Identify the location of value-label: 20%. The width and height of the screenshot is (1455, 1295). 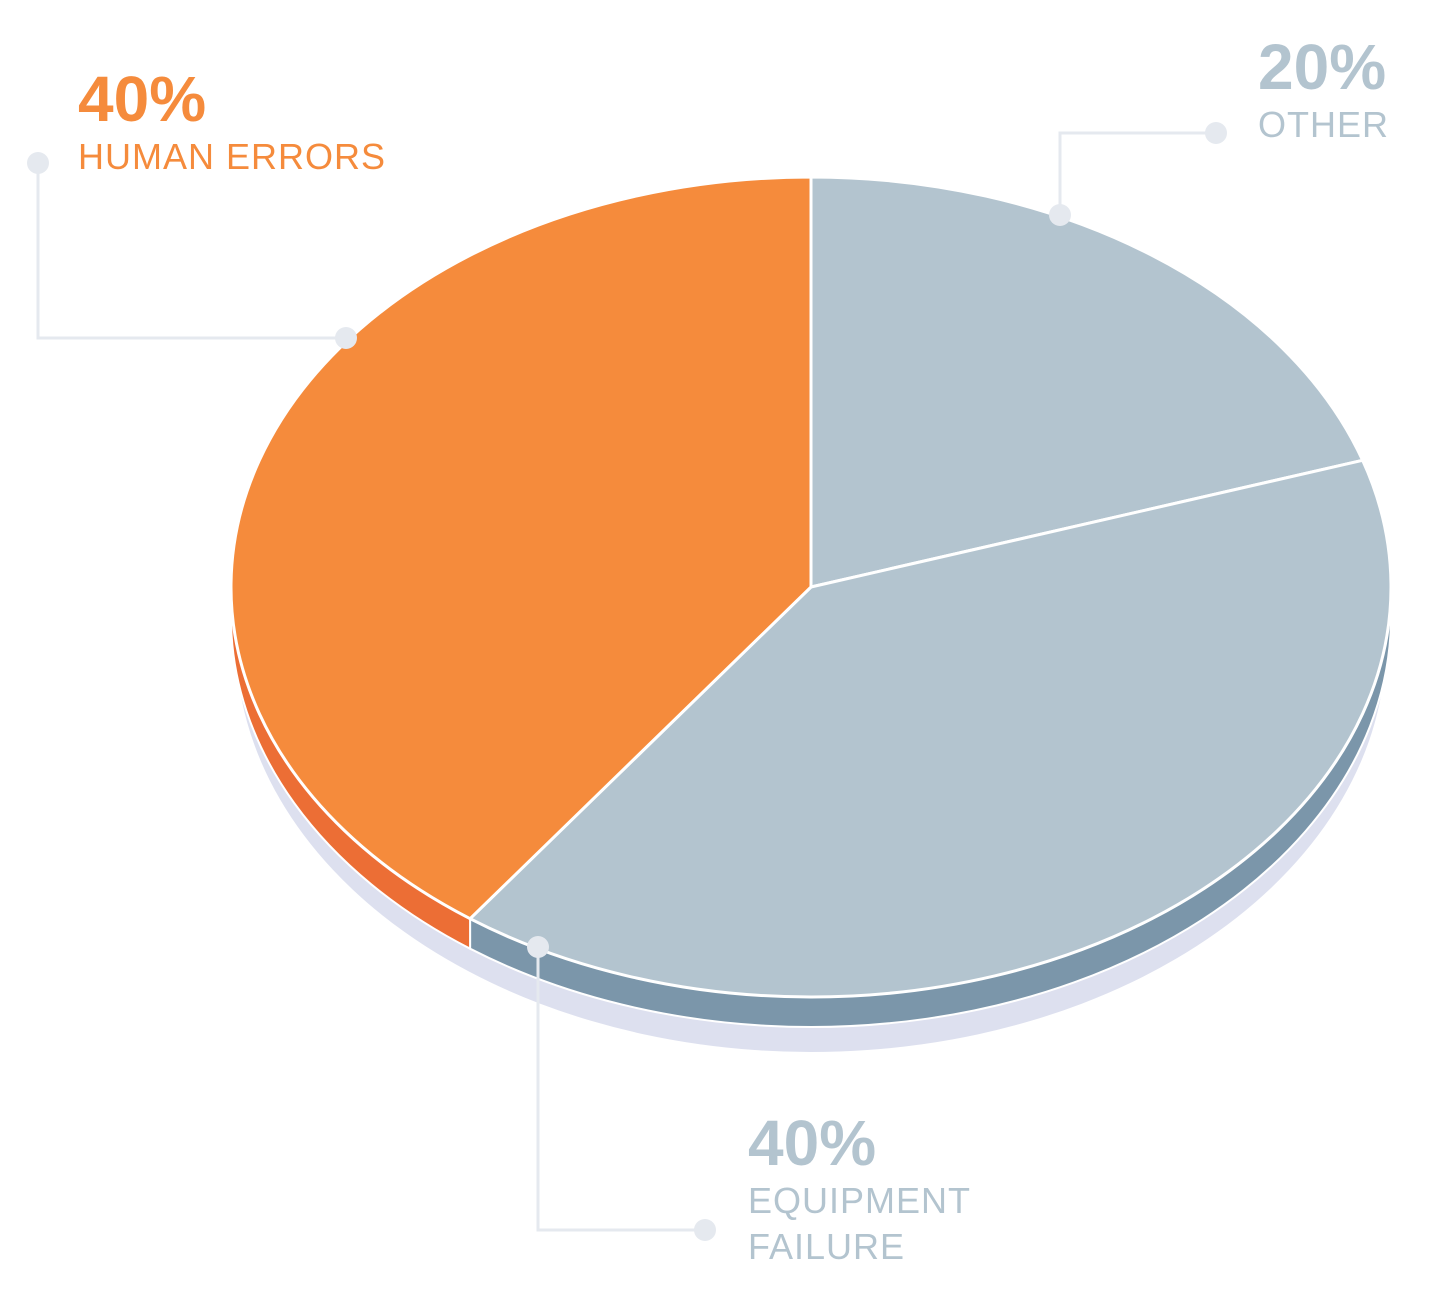
(1322, 67).